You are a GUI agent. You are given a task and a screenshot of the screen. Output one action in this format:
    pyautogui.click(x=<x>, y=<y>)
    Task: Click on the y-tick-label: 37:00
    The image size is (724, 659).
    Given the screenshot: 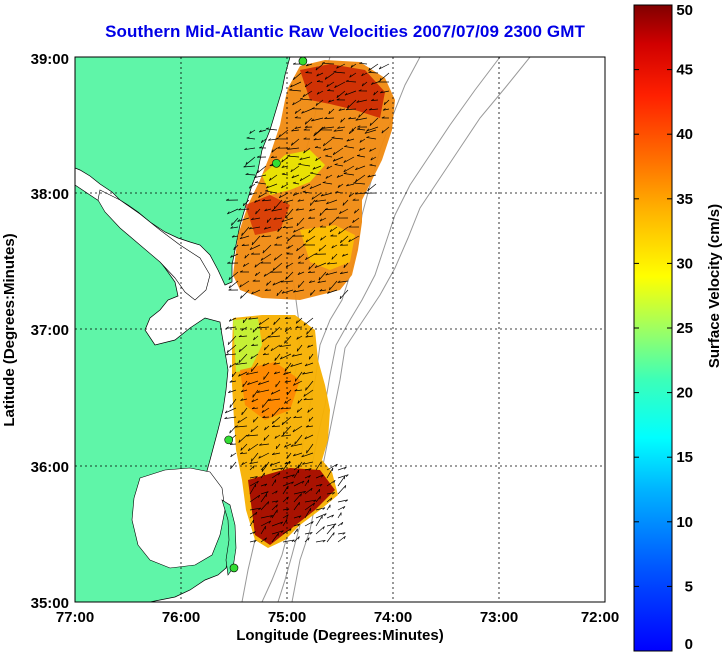 What is the action you would take?
    pyautogui.click(x=50, y=330)
    